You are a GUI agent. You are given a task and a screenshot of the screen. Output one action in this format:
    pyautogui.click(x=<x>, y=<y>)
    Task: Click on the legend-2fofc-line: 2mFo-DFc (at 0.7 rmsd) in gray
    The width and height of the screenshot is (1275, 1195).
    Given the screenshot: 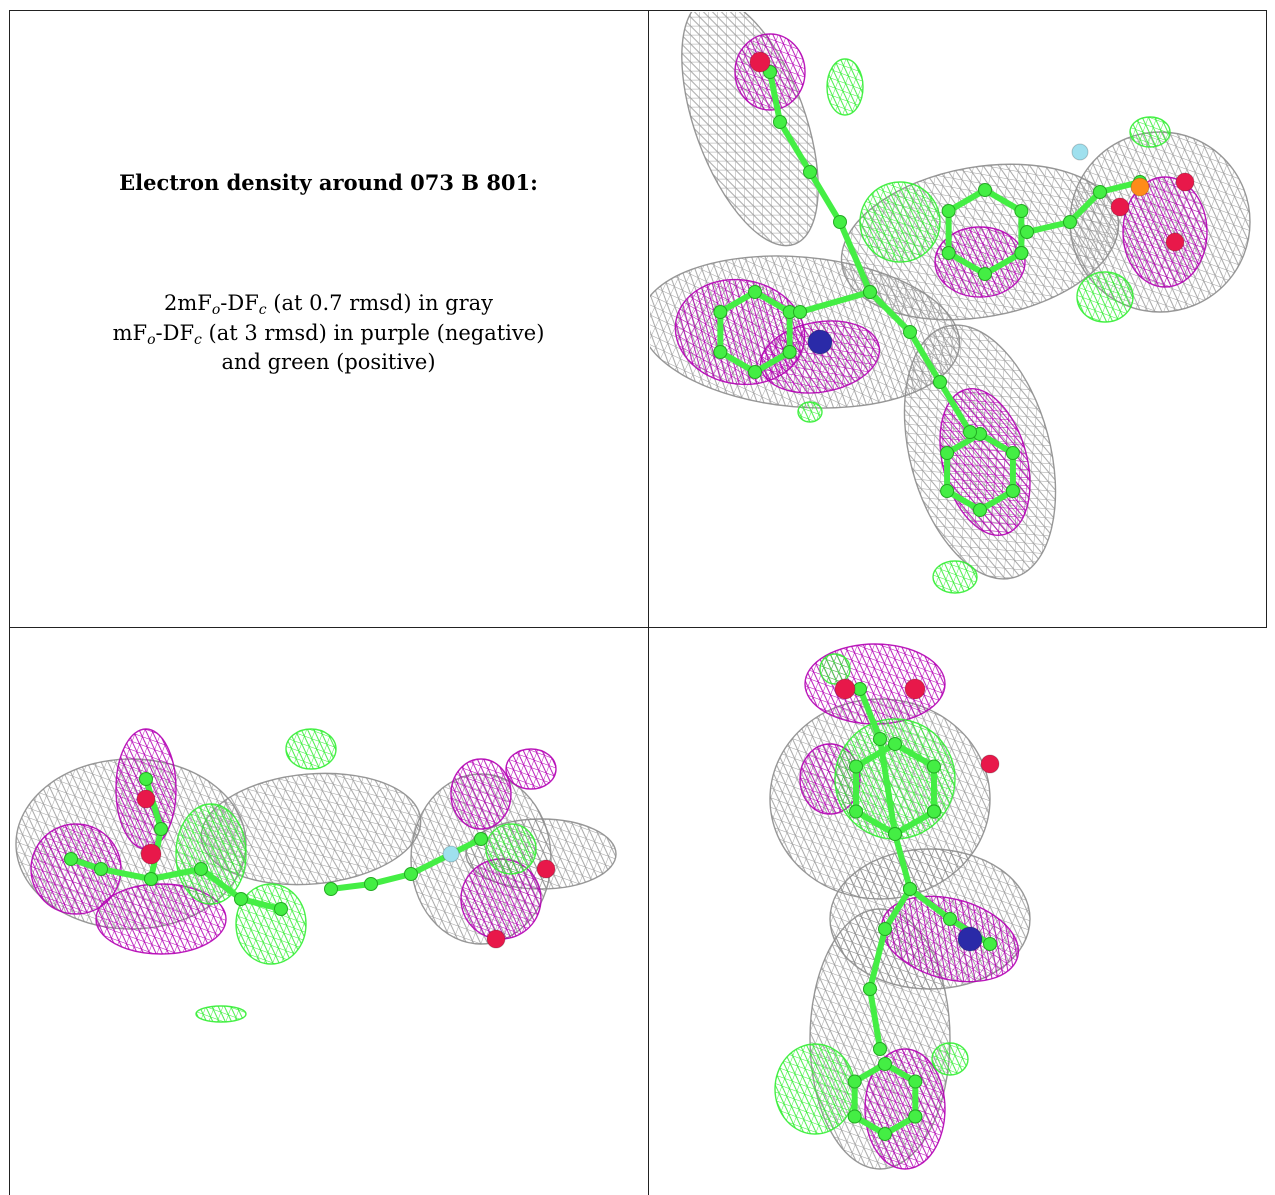 What is the action you would take?
    pyautogui.click(x=328, y=305)
    